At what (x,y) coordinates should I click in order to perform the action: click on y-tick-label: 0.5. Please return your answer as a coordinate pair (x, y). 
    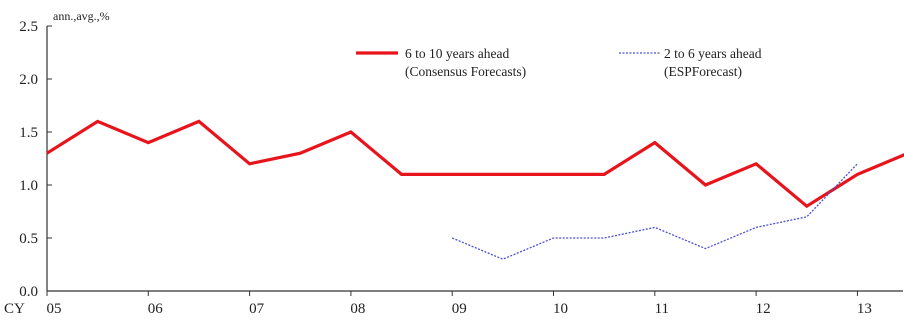
    Looking at the image, I should click on (28, 239).